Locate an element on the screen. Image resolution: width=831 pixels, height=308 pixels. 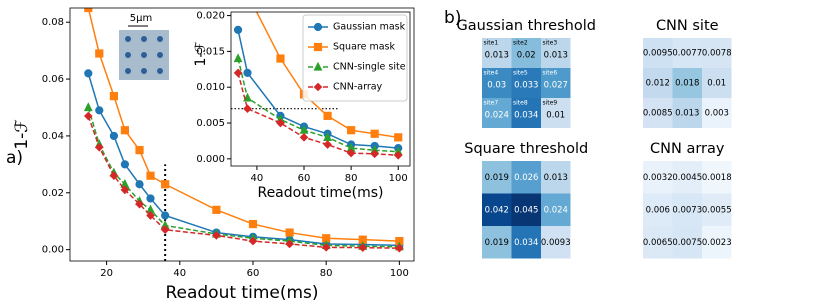
cell-value: 0.033 is located at coordinates (526, 86).